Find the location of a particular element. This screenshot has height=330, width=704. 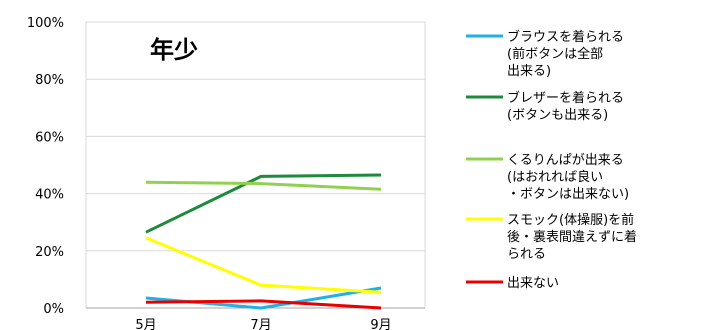

series-lines is located at coordinates (263, 241).